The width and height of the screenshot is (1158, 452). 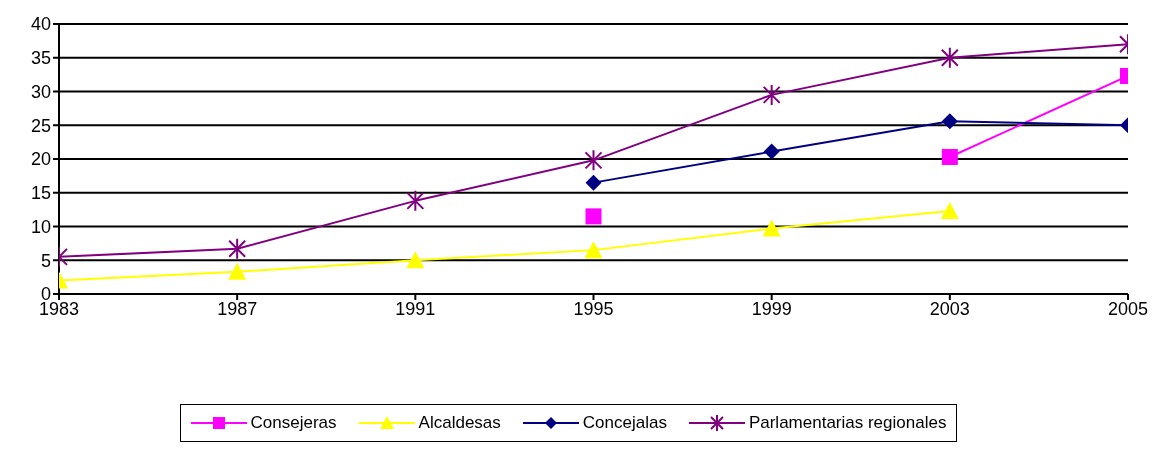 What do you see at coordinates (459, 423) in the screenshot?
I see `legend-label: Alcaldesas` at bounding box center [459, 423].